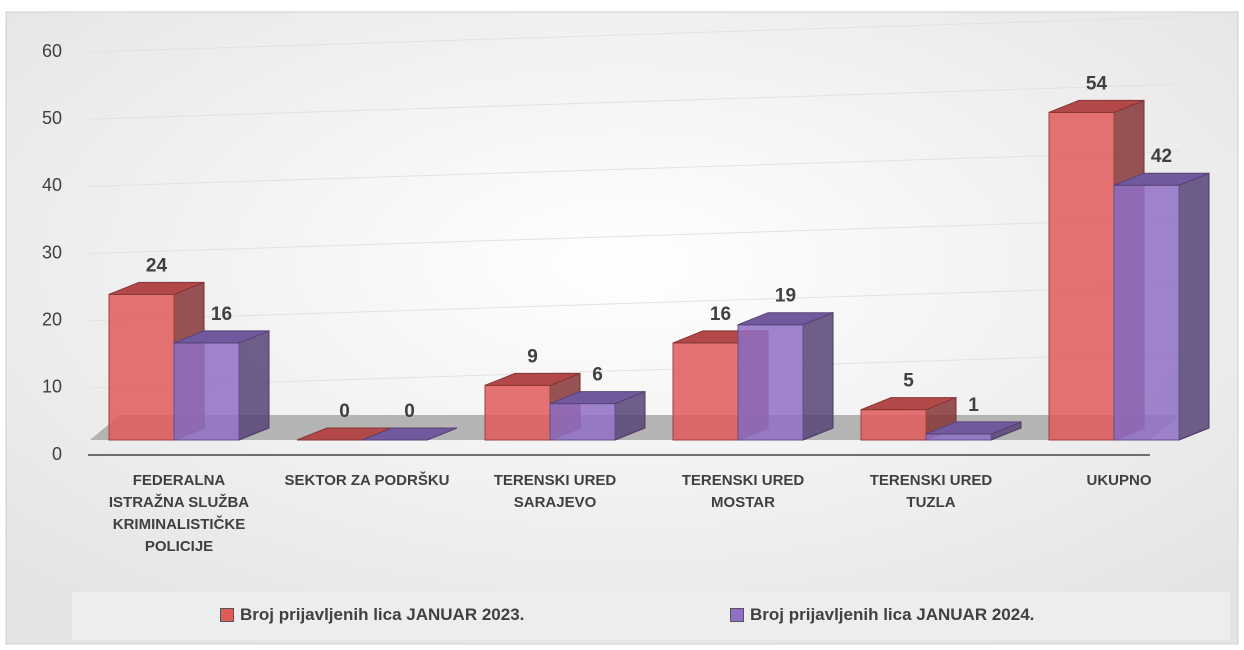 Image resolution: width=1244 pixels, height=650 pixels. I want to click on x-tick-label: TERENSKI URED MOSTAR, so click(743, 491).